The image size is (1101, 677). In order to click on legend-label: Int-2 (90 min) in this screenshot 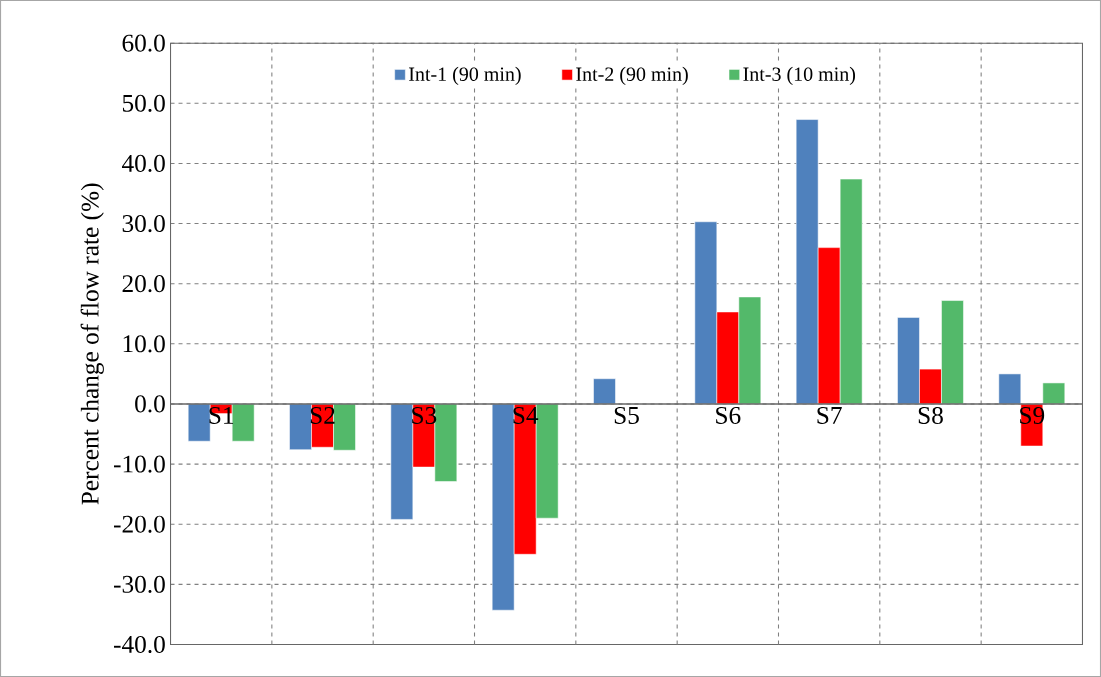, I will do `click(632, 75)`.